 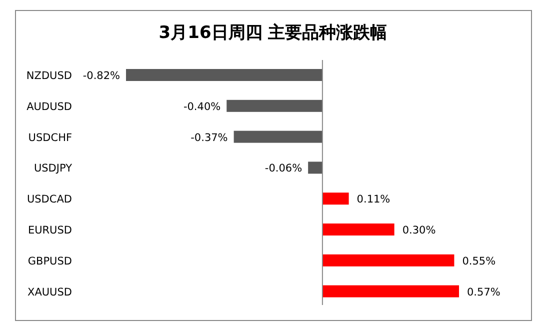 I want to click on y-tick-label: NZDUSD, so click(x=49, y=76).